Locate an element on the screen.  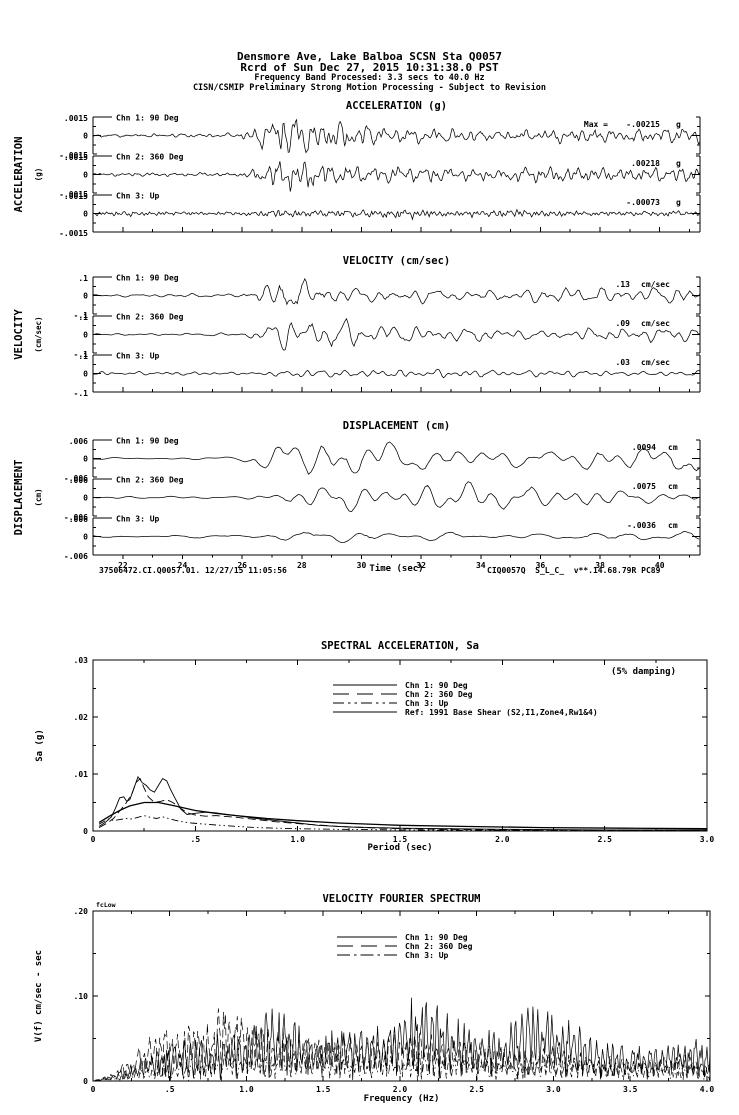
acceleration-time-series-trace-2-waveform is located at coordinates (396, 176).